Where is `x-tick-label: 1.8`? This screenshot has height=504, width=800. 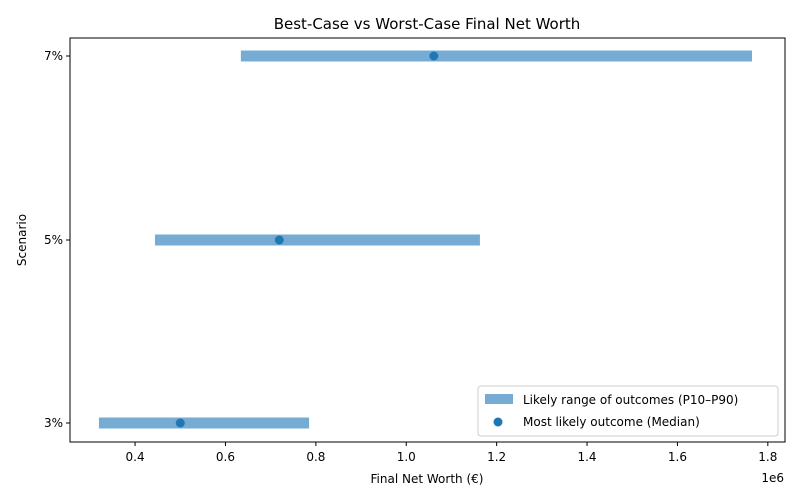
x-tick-label: 1.8 is located at coordinates (767, 457).